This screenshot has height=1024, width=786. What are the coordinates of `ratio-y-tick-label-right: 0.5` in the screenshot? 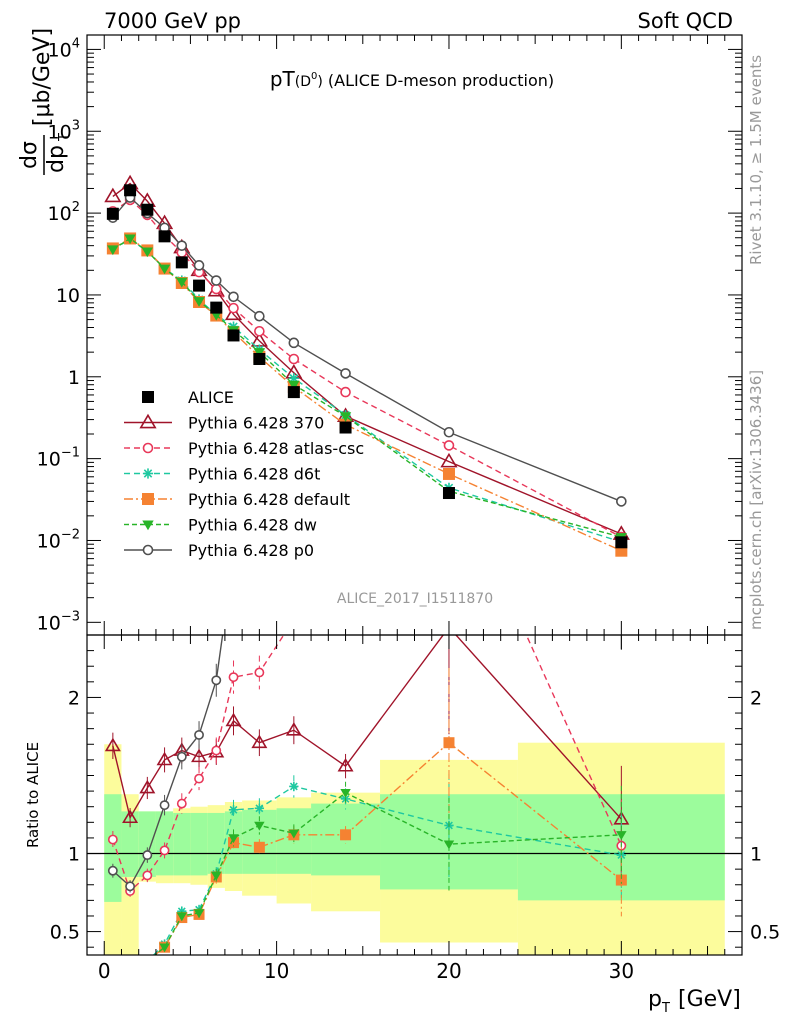 It's located at (765, 933).